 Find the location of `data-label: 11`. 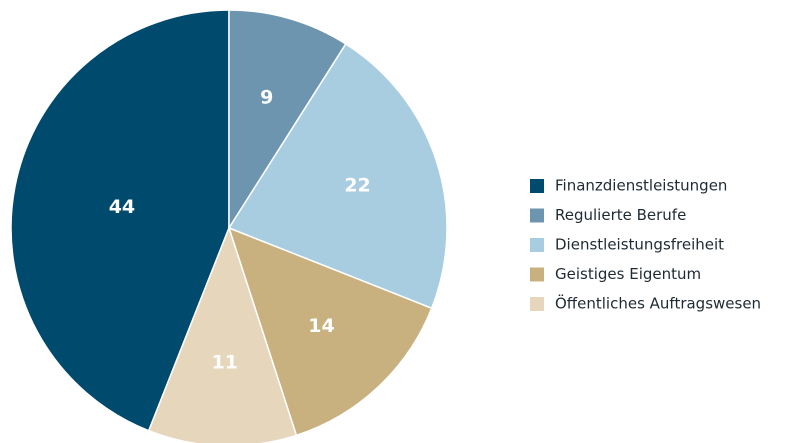

data-label: 11 is located at coordinates (225, 363).